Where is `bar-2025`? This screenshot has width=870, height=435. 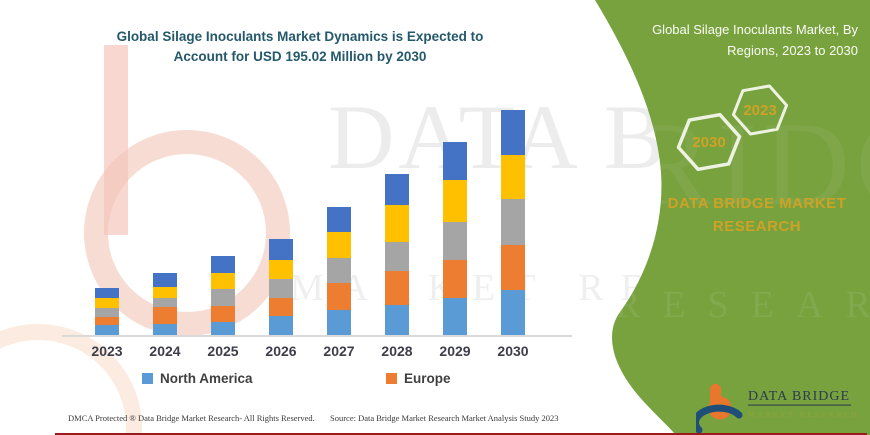
bar-2025 is located at coordinates (223, 295).